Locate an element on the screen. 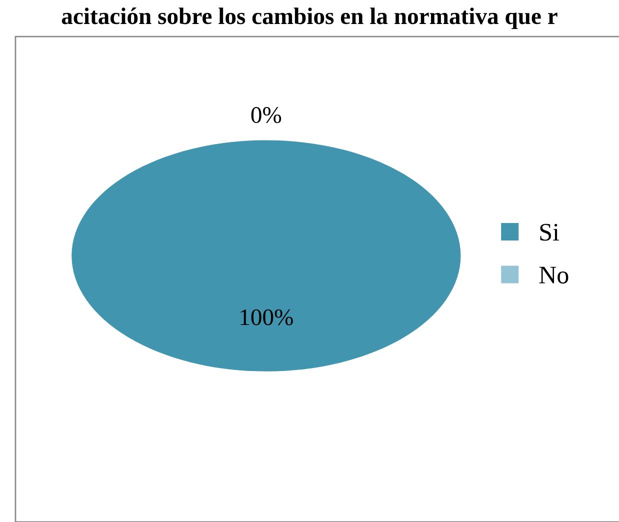 Image resolution: width=619 pixels, height=522 pixels. legend-label: No is located at coordinates (553, 275).